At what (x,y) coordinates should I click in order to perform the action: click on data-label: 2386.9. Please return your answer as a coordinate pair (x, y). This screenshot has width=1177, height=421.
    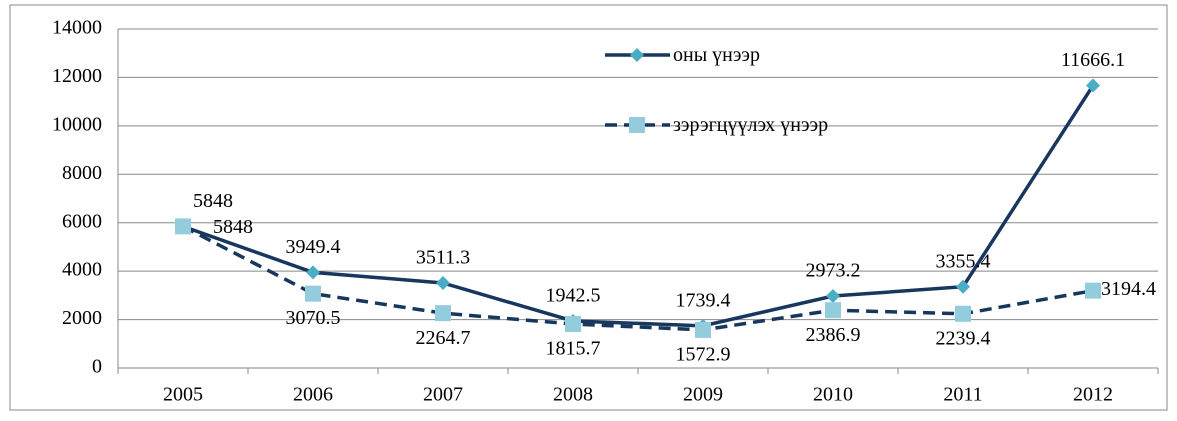
    Looking at the image, I should click on (833, 335).